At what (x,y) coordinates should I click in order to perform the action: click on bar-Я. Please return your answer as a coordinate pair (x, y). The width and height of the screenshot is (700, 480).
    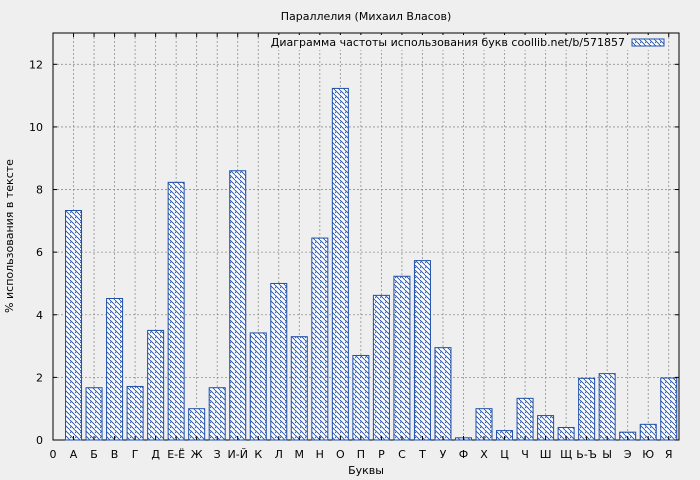
    Looking at the image, I should click on (669, 409).